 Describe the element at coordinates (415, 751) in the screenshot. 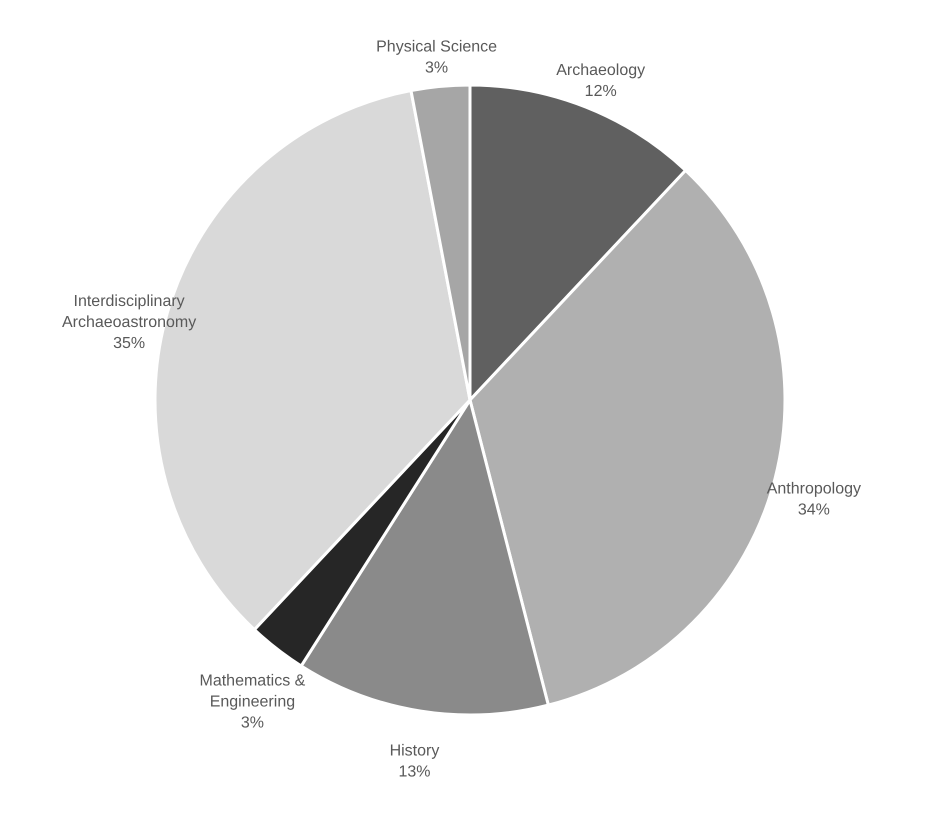

I see `slice-label: History` at that location.